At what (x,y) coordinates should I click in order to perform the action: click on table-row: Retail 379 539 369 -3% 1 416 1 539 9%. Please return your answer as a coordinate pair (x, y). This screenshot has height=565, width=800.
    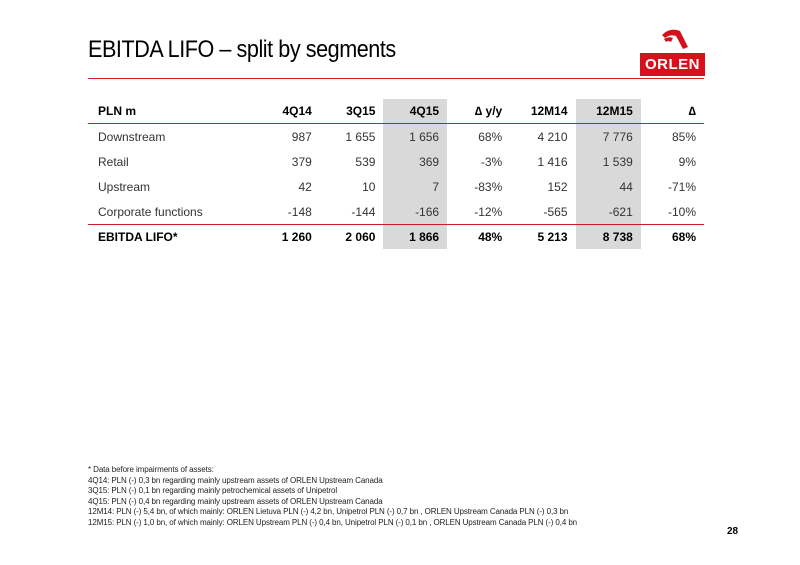
    Looking at the image, I should click on (396, 161).